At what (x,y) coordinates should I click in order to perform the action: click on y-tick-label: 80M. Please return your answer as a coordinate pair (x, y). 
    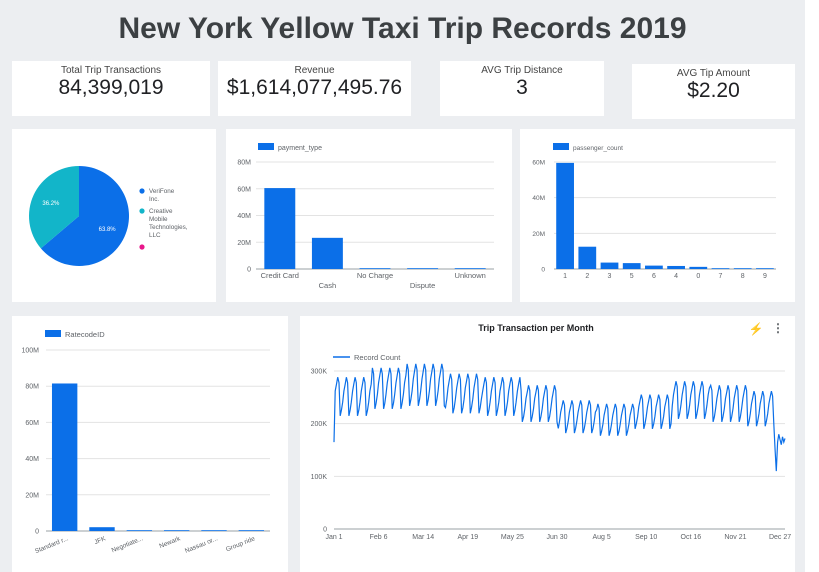
    Looking at the image, I should click on (32, 387).